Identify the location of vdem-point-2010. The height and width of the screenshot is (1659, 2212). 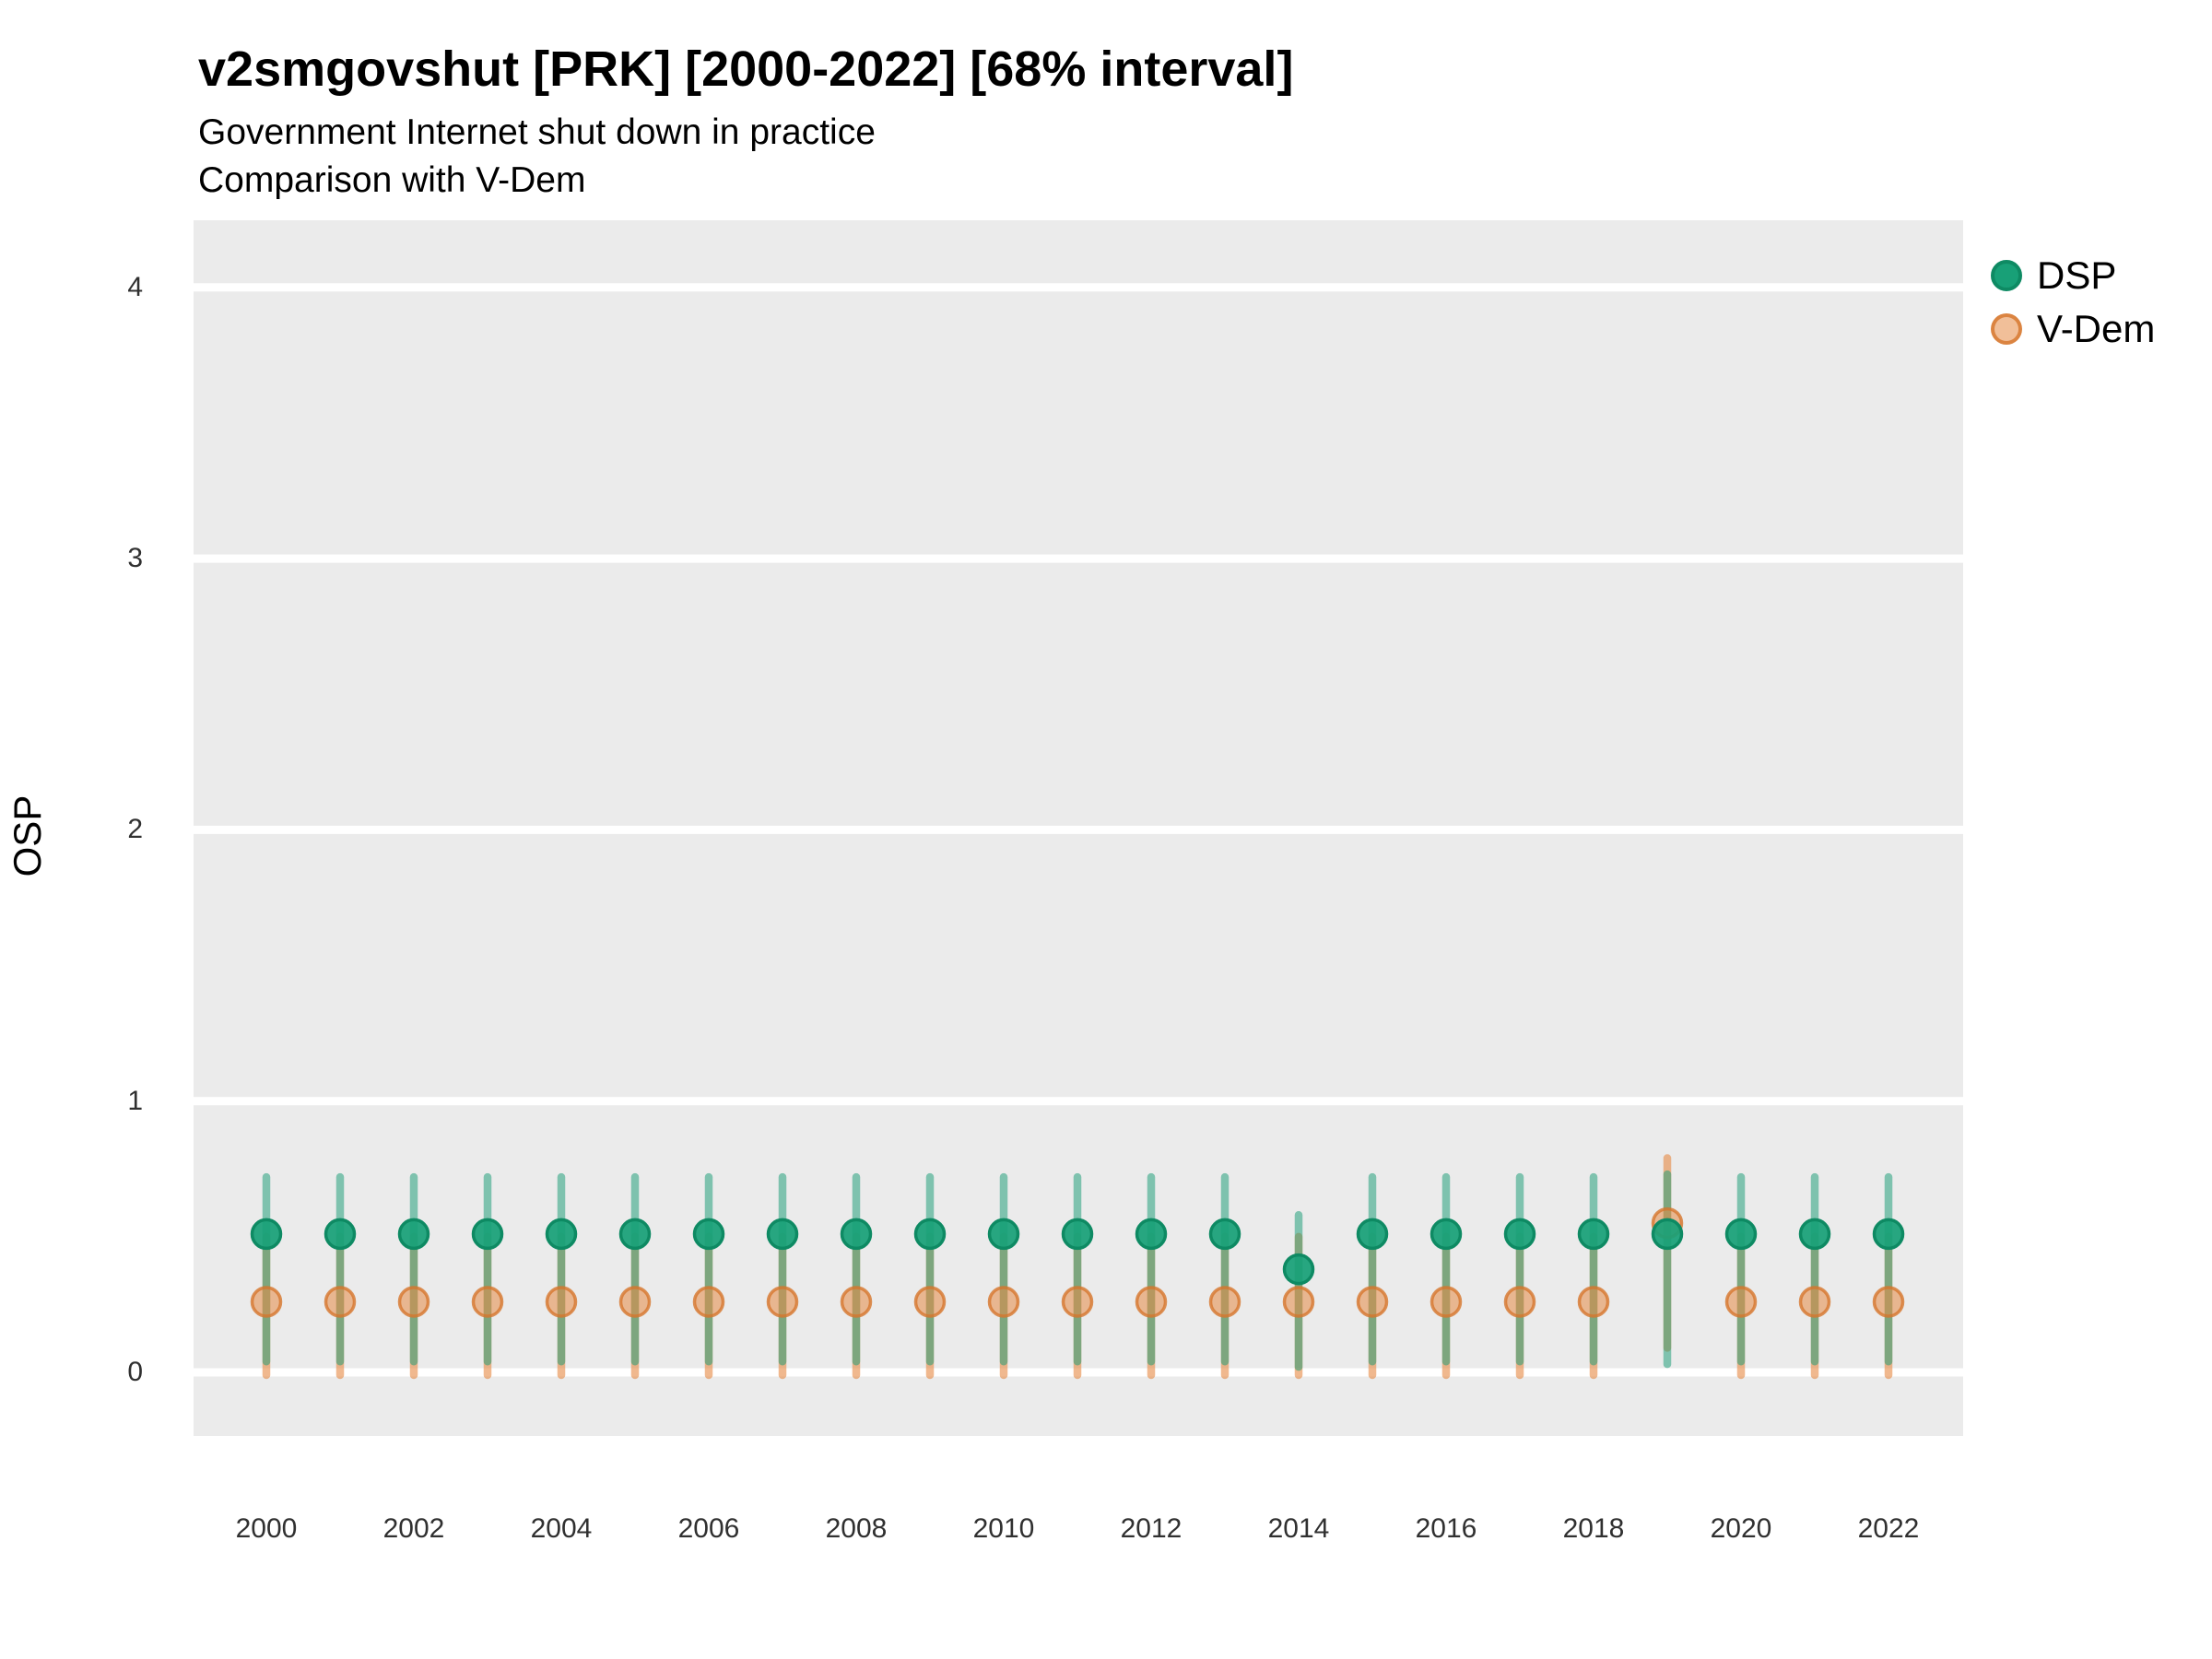
(1003, 1302).